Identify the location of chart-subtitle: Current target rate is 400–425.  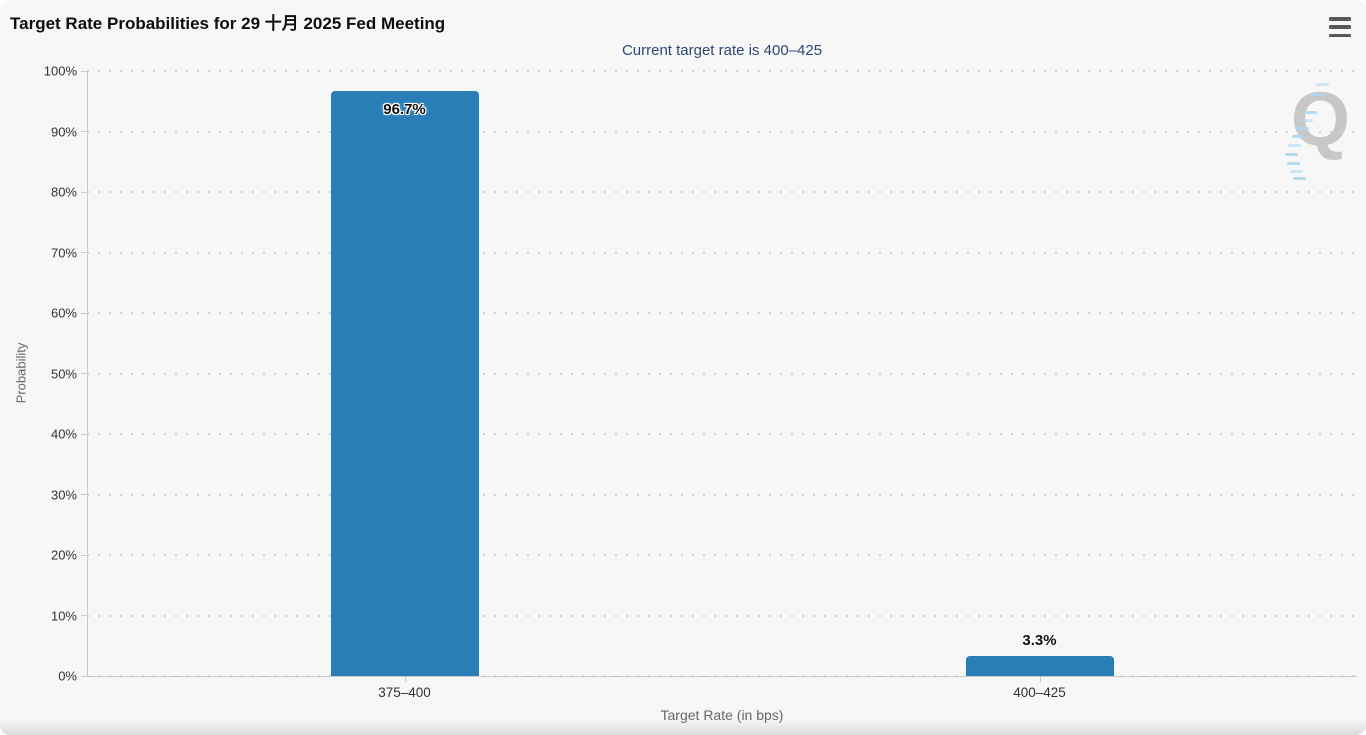
(722, 50).